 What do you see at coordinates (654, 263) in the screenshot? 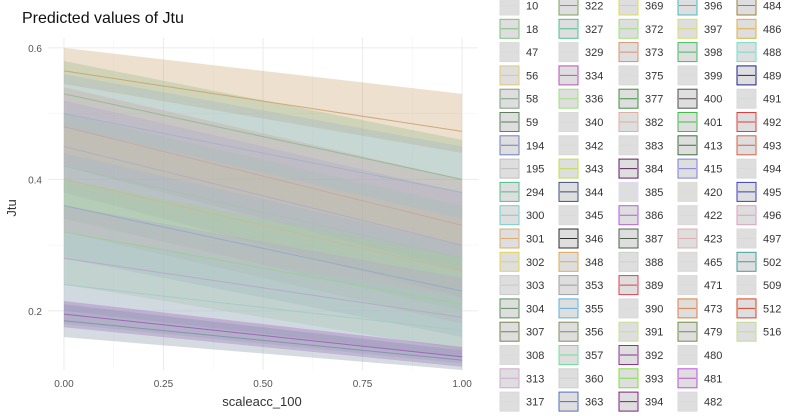
I see `legend-label: 388` at bounding box center [654, 263].